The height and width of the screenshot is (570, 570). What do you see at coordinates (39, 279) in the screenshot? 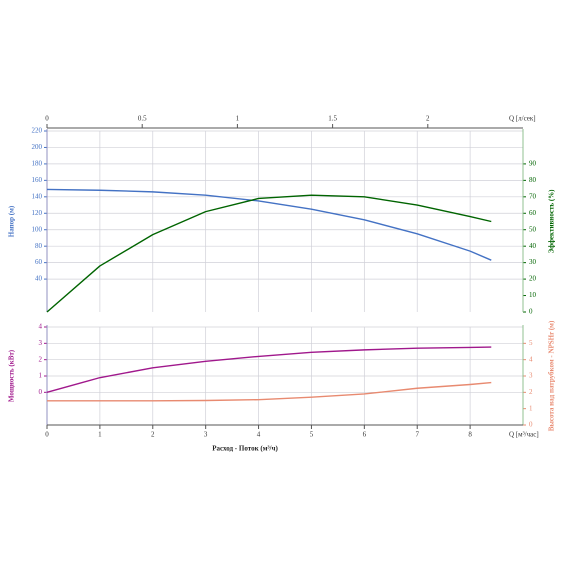
I see `y-tick-label: 40` at bounding box center [39, 279].